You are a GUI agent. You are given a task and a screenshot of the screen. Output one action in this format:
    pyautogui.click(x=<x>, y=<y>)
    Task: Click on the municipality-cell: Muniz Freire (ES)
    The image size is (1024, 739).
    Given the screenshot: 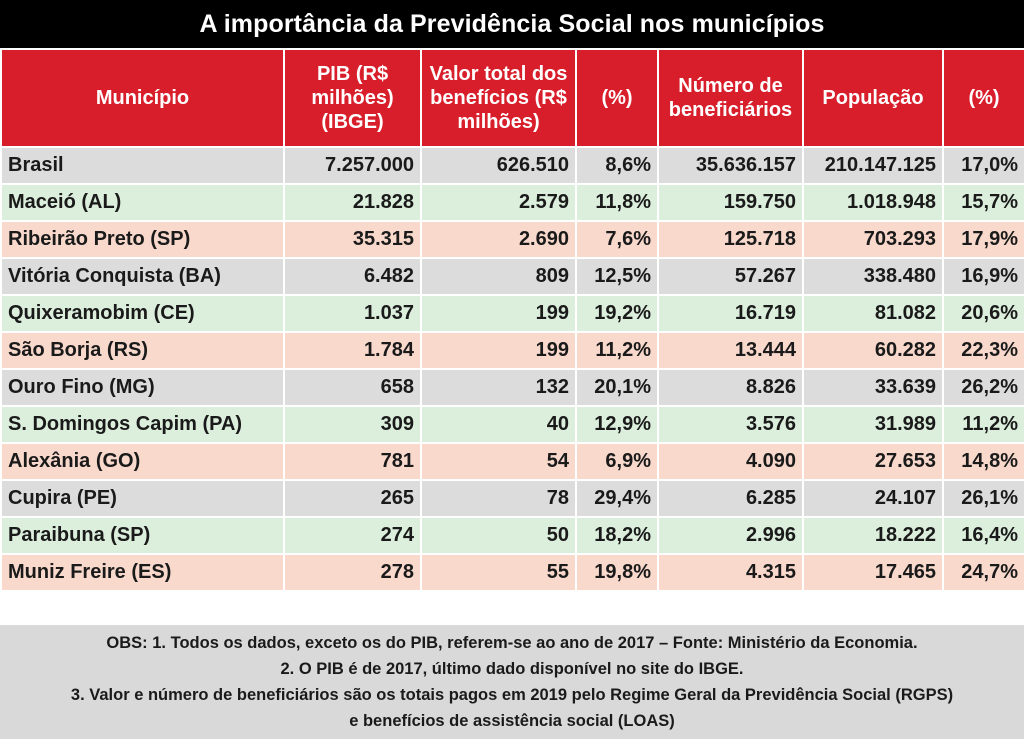 What is the action you would take?
    pyautogui.click(x=142, y=572)
    